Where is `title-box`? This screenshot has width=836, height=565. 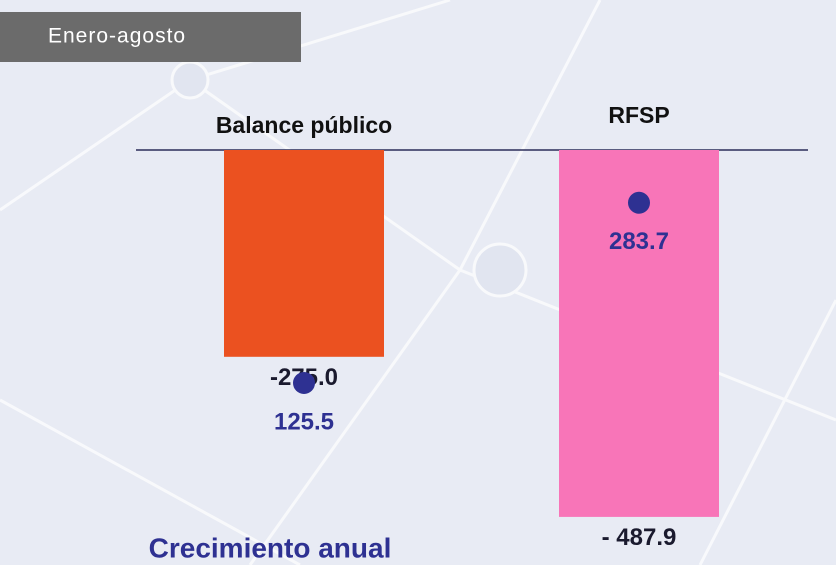
title-box is located at coordinates (150, 37).